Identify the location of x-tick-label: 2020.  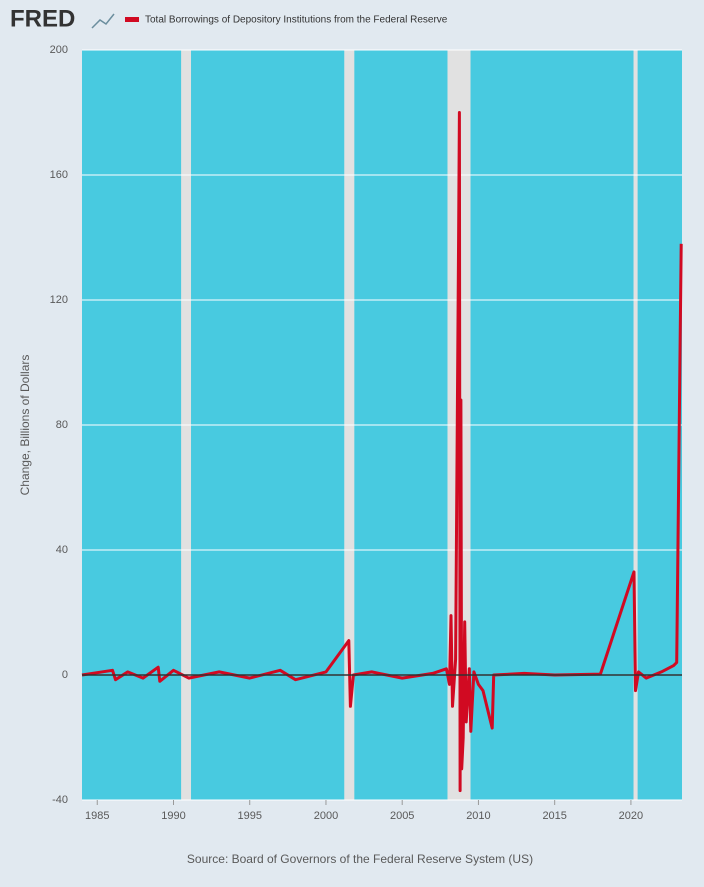
(631, 816).